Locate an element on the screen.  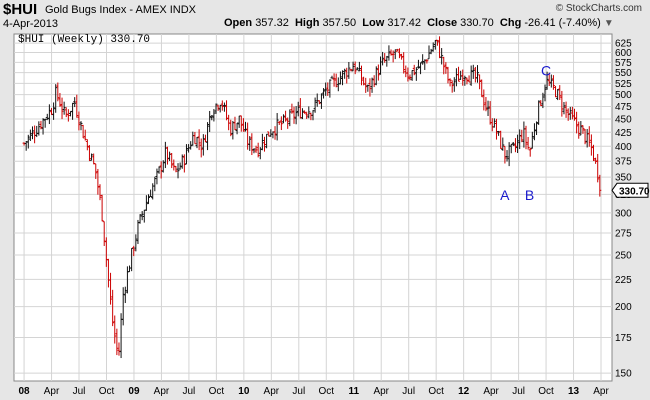
open-value: 357.32 is located at coordinates (272, 23).